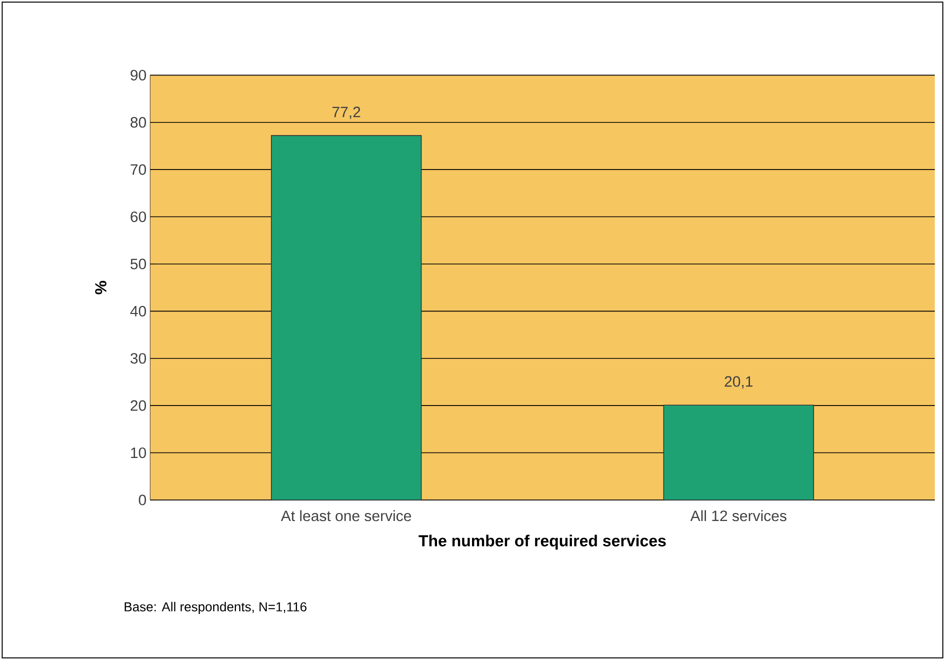 This screenshot has height=660, width=945. What do you see at coordinates (542, 542) in the screenshot?
I see `x-axis-title: The number of required services` at bounding box center [542, 542].